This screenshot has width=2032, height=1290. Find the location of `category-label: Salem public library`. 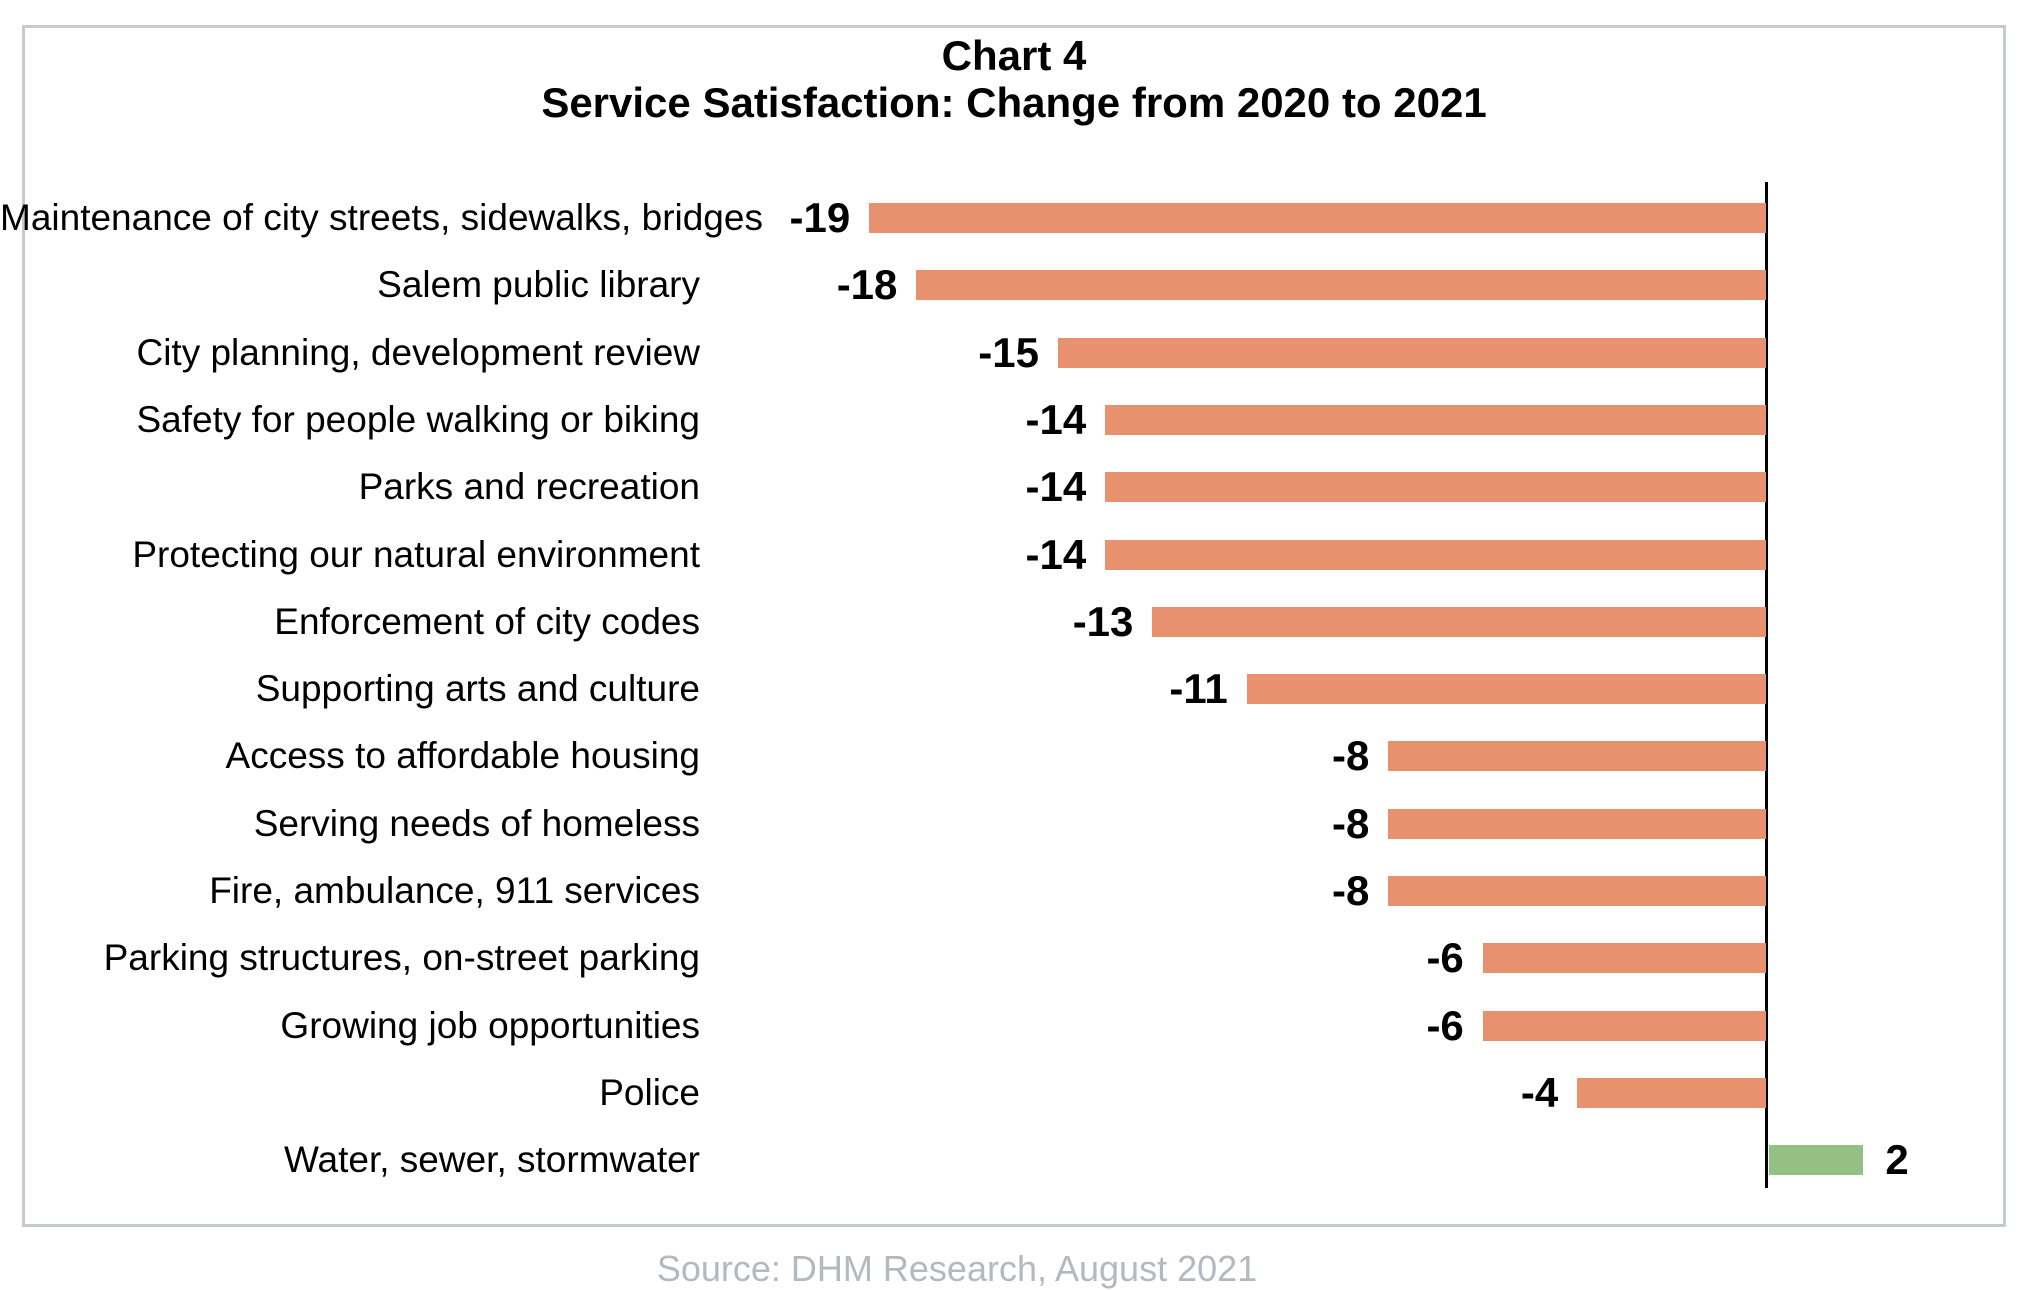

category-label: Salem public library is located at coordinates (538, 285).